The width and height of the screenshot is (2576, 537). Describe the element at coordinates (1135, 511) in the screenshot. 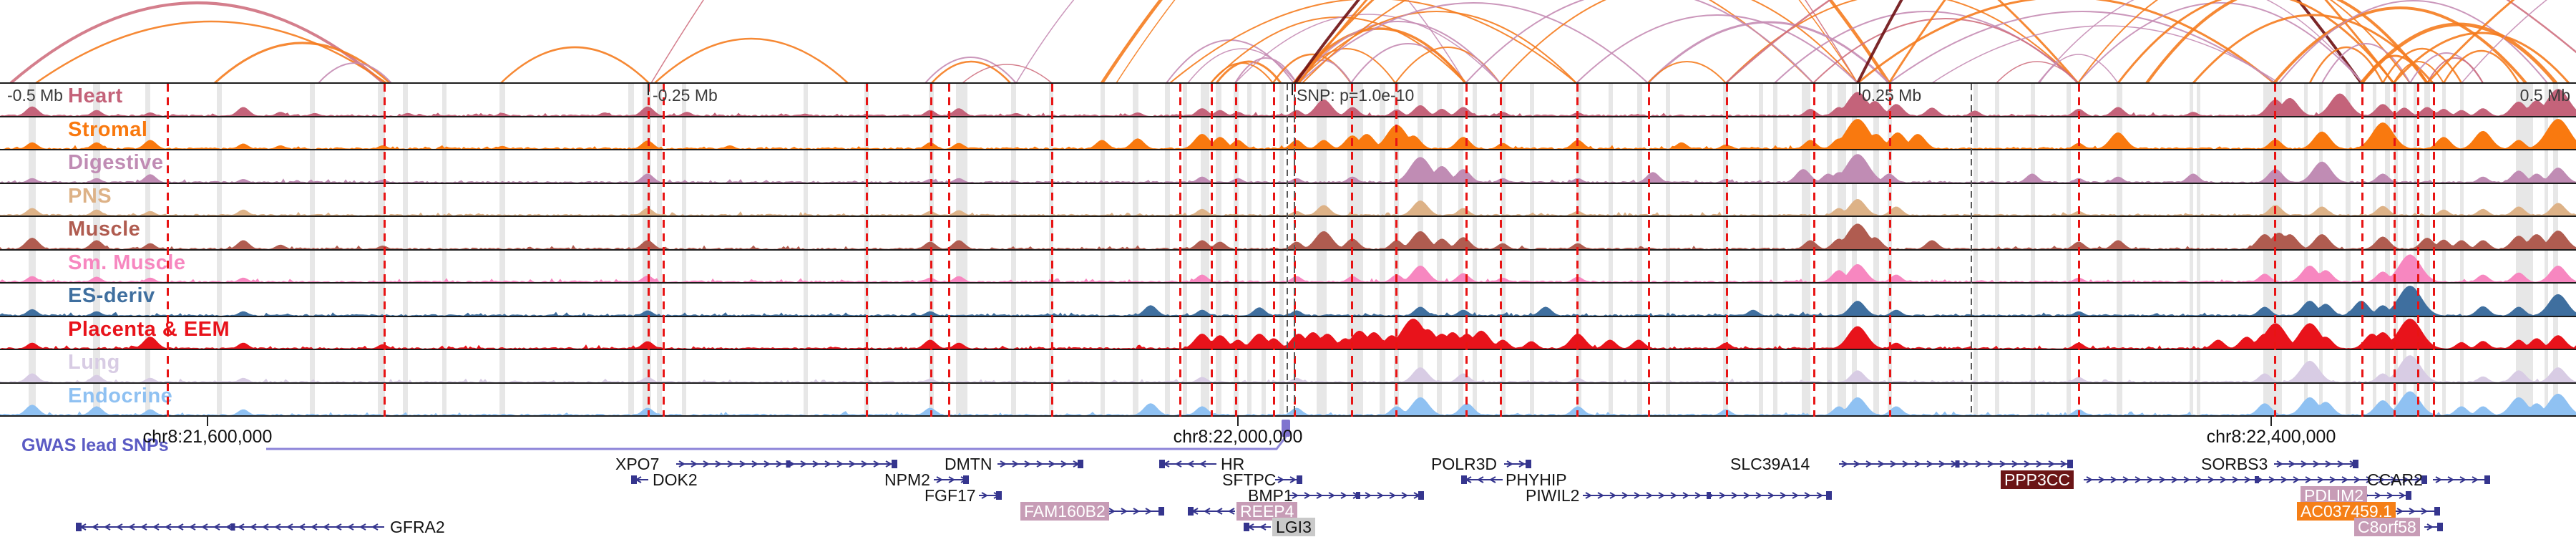

I see `gene-body-fam160b2` at that location.